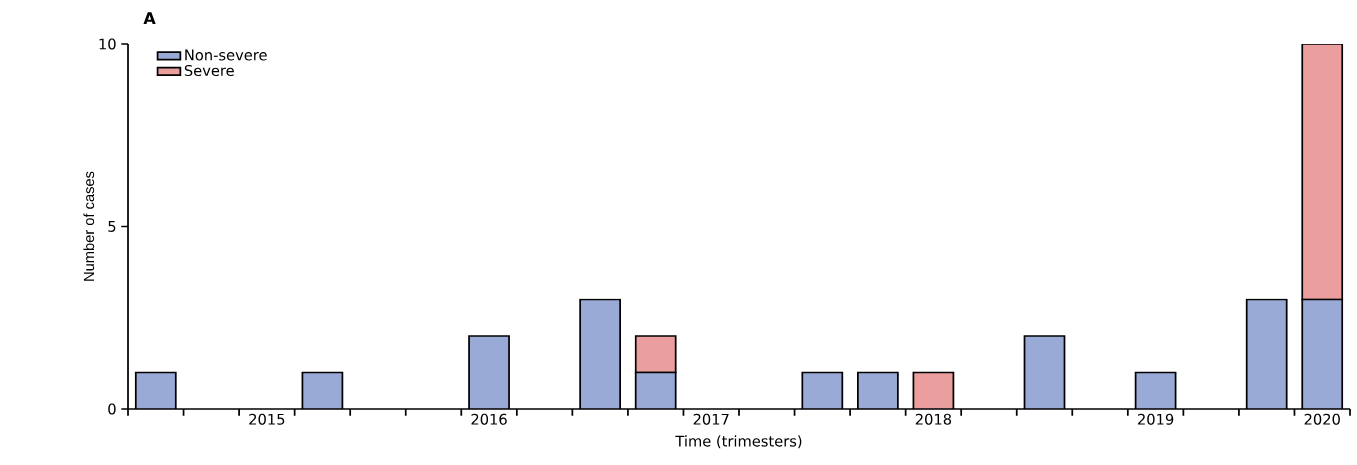 The image size is (1357, 465). Describe the element at coordinates (112, 409) in the screenshot. I see `y-tick-label: 0` at that location.